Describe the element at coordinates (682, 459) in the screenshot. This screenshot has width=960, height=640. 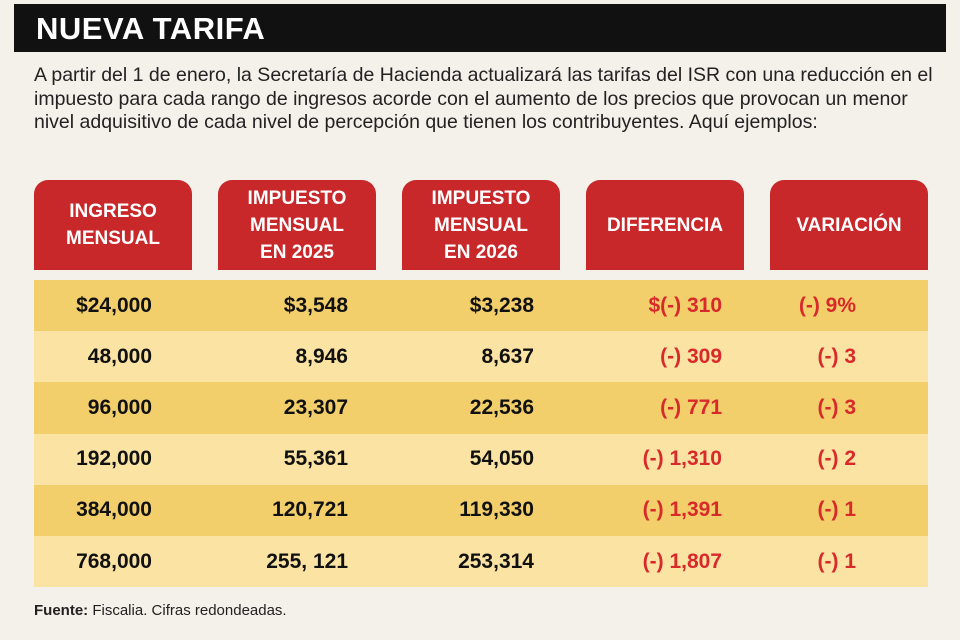
I see `table-cell: (-) 1,310` at that location.